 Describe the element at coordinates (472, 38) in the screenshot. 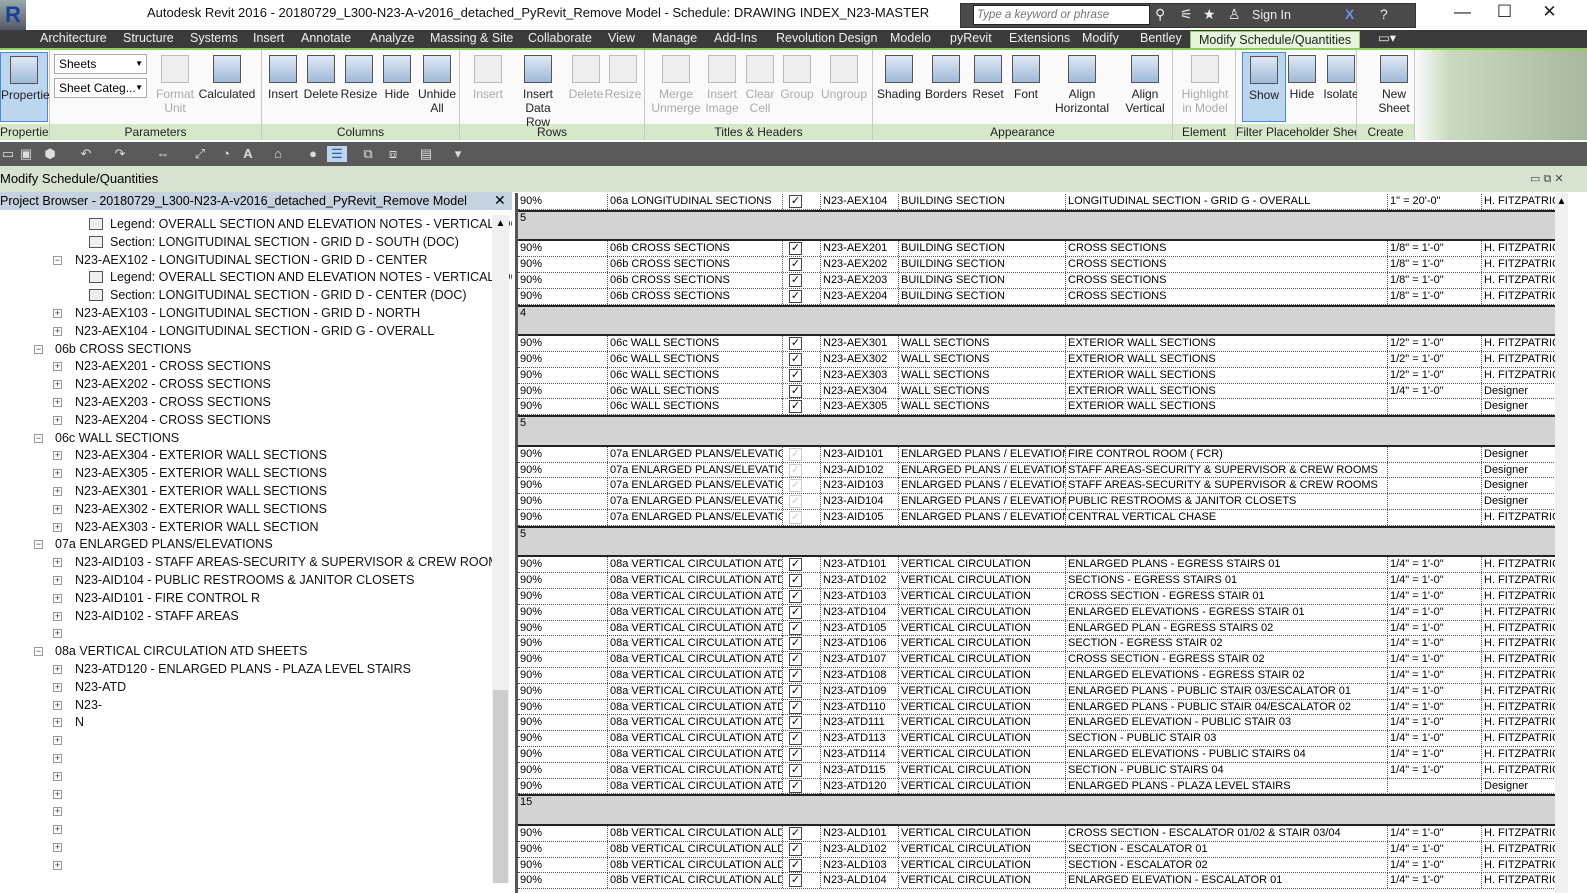

I see `tab-massing-site: Massing & Site` at that location.